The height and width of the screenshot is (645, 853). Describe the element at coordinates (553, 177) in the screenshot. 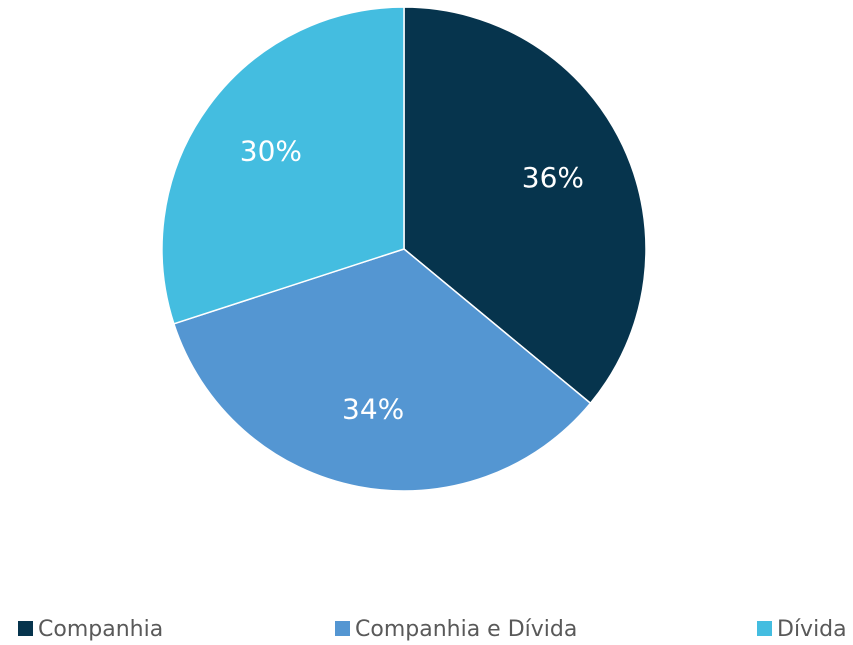

I see `data-label: 36%` at that location.